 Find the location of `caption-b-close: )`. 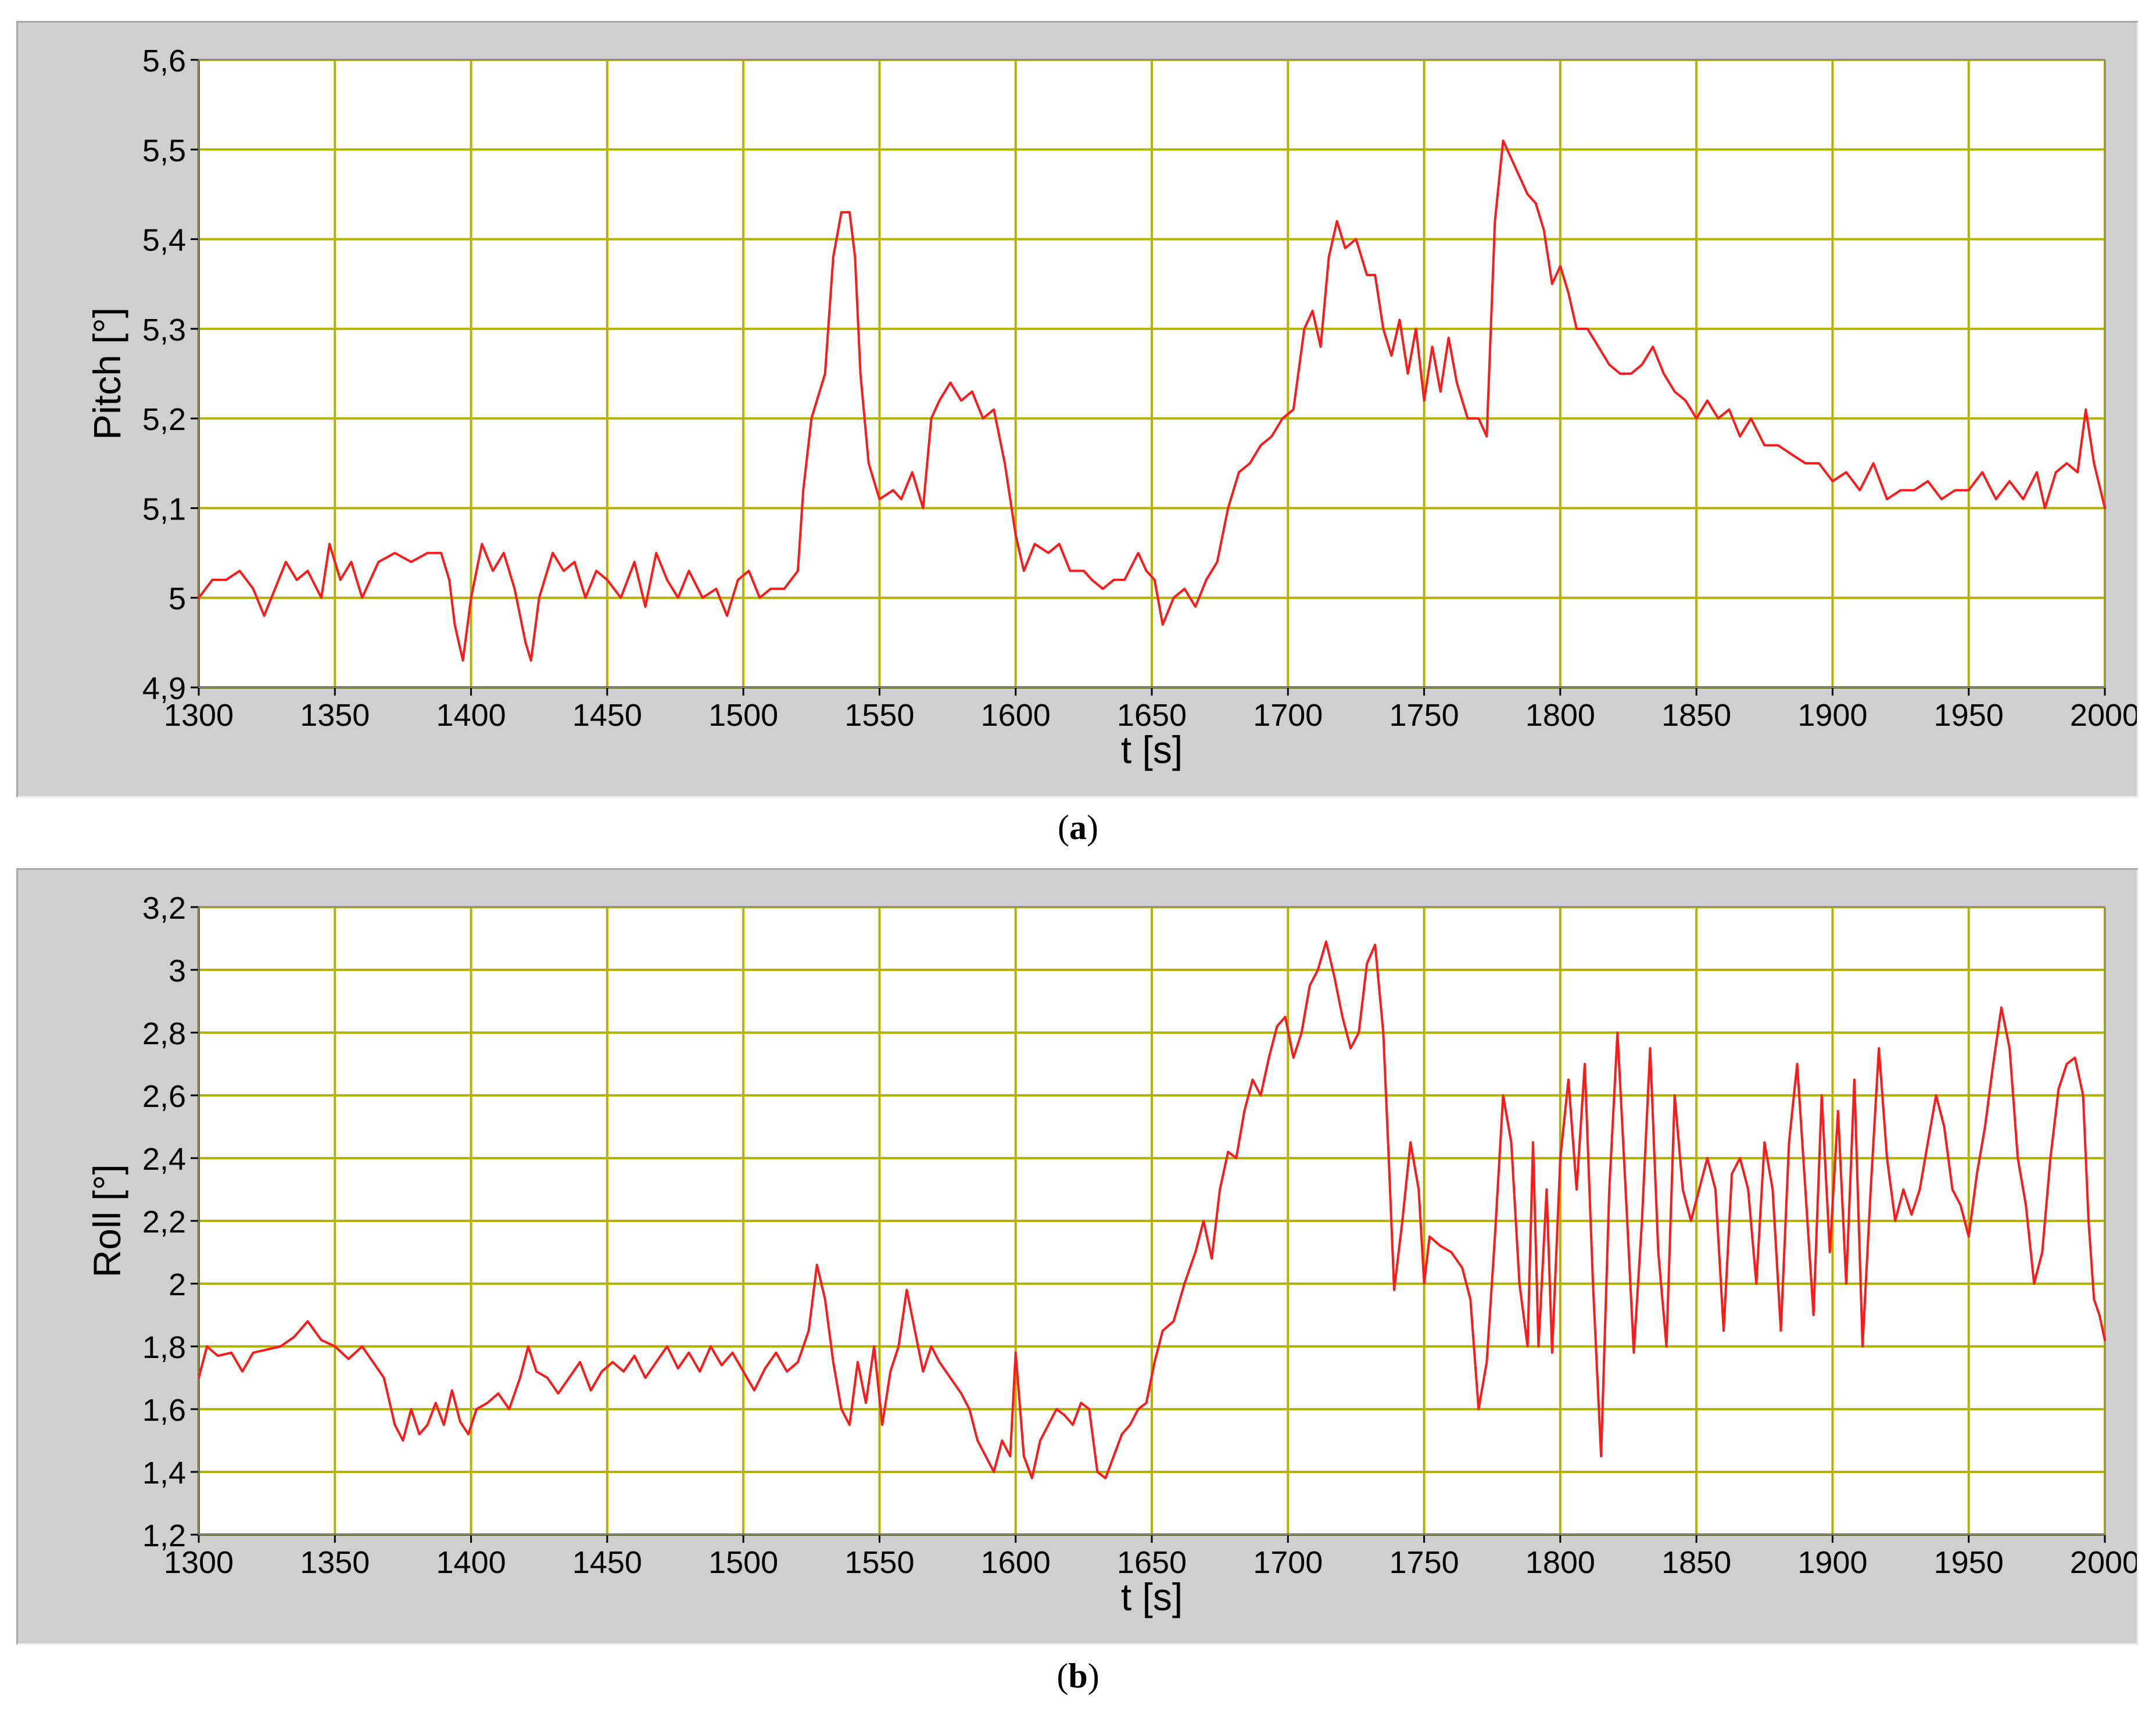

caption-b-close: ) is located at coordinates (1093, 1676).